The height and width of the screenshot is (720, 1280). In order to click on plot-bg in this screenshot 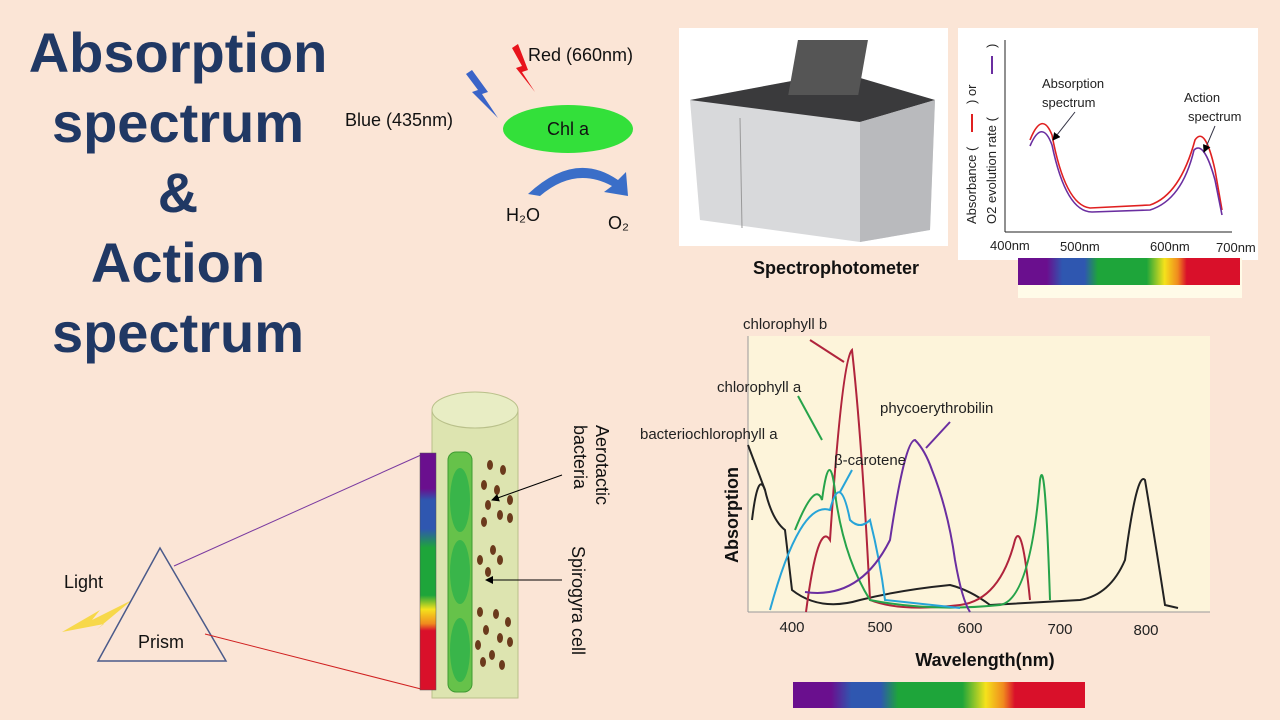, I will do `click(979, 474)`.